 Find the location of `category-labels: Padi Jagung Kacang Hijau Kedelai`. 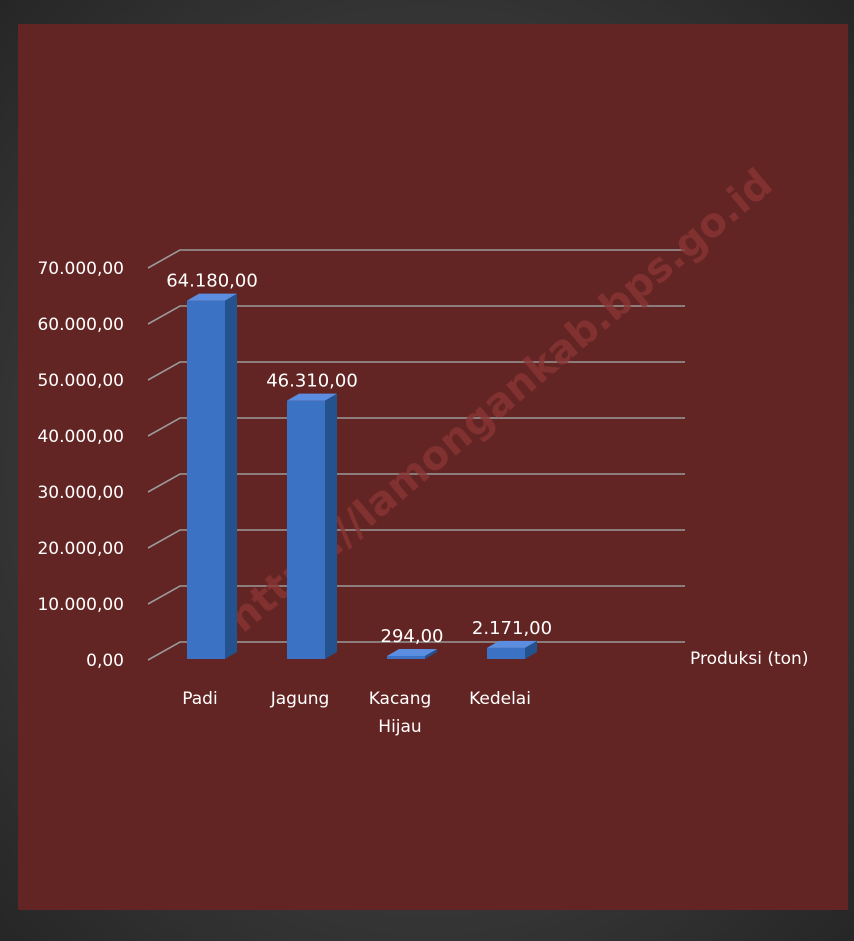

category-labels: Padi Jagung Kacang Hijau Kedelai is located at coordinates (356, 713).